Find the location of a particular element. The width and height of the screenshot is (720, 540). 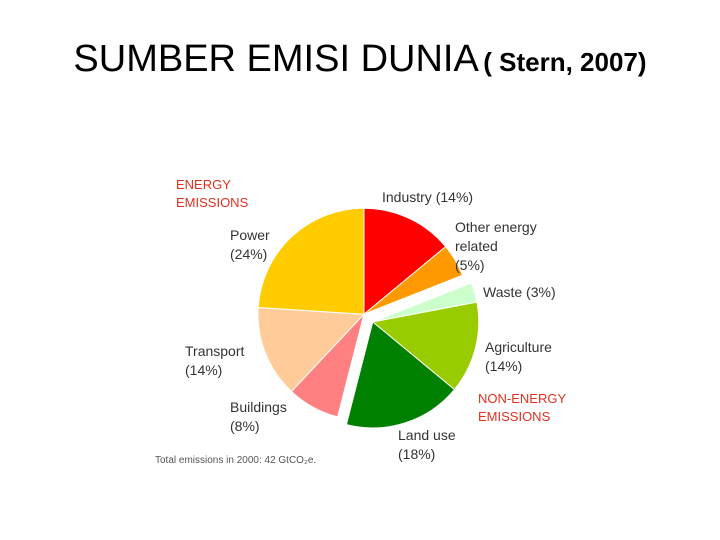

category-label: Industry is located at coordinates (407, 197).